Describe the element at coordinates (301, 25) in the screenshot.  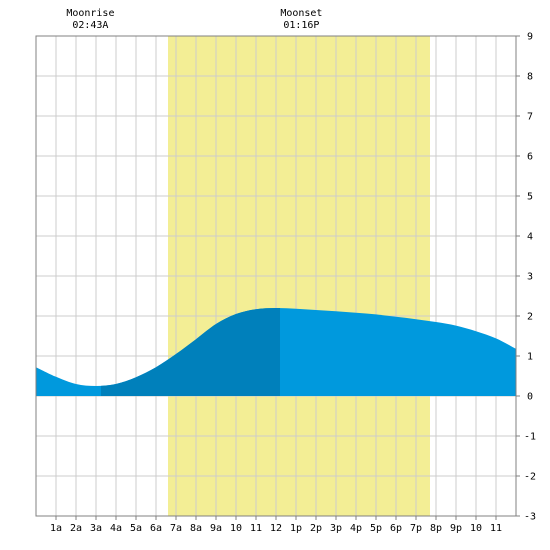
I see `moon-event-time: 01:16P` at that location.